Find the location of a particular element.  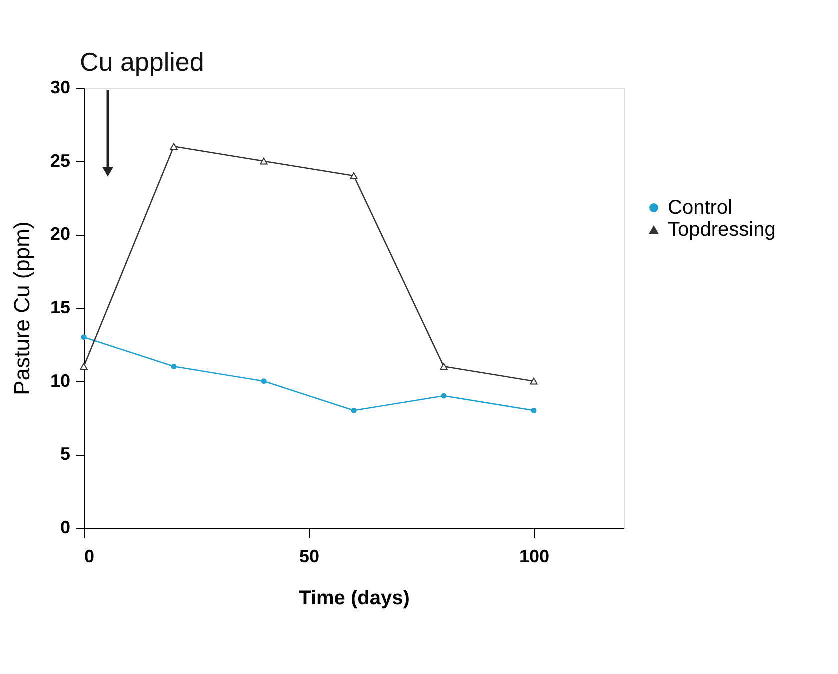

x-tick-label: 50 is located at coordinates (309, 556).